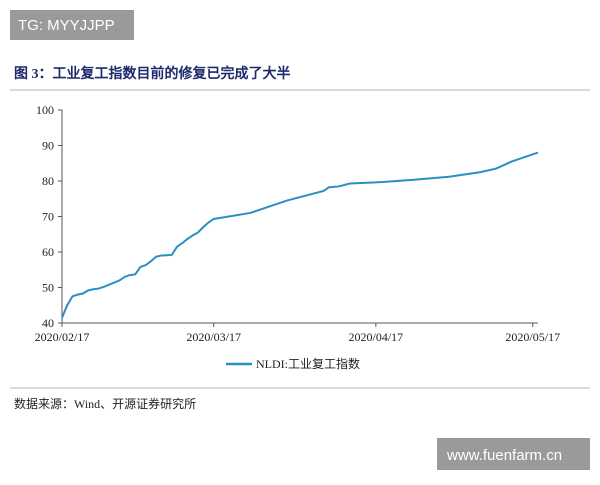 This screenshot has height=485, width=600. Describe the element at coordinates (213, 337) in the screenshot. I see `x-tick-label: 2020/03/17` at that location.